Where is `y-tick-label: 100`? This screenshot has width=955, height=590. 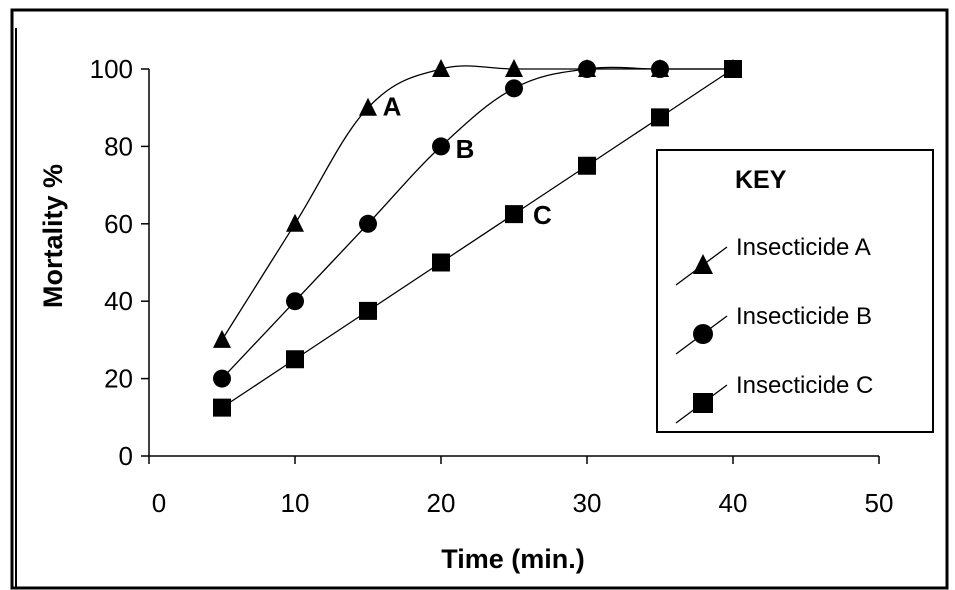 y-tick-label: 100 is located at coordinates (111, 69).